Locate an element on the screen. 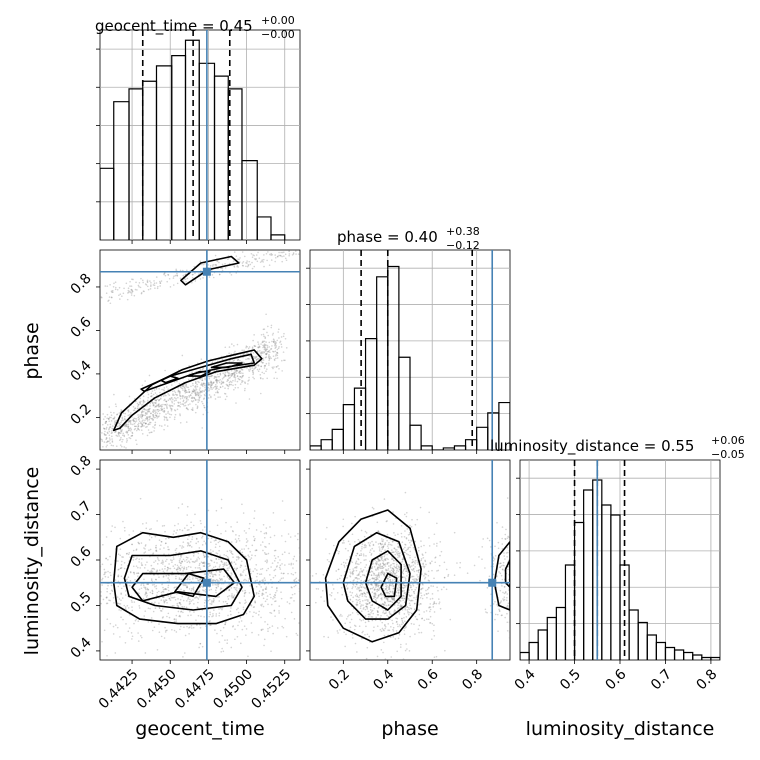  density-contour is located at coordinates (197, 373).